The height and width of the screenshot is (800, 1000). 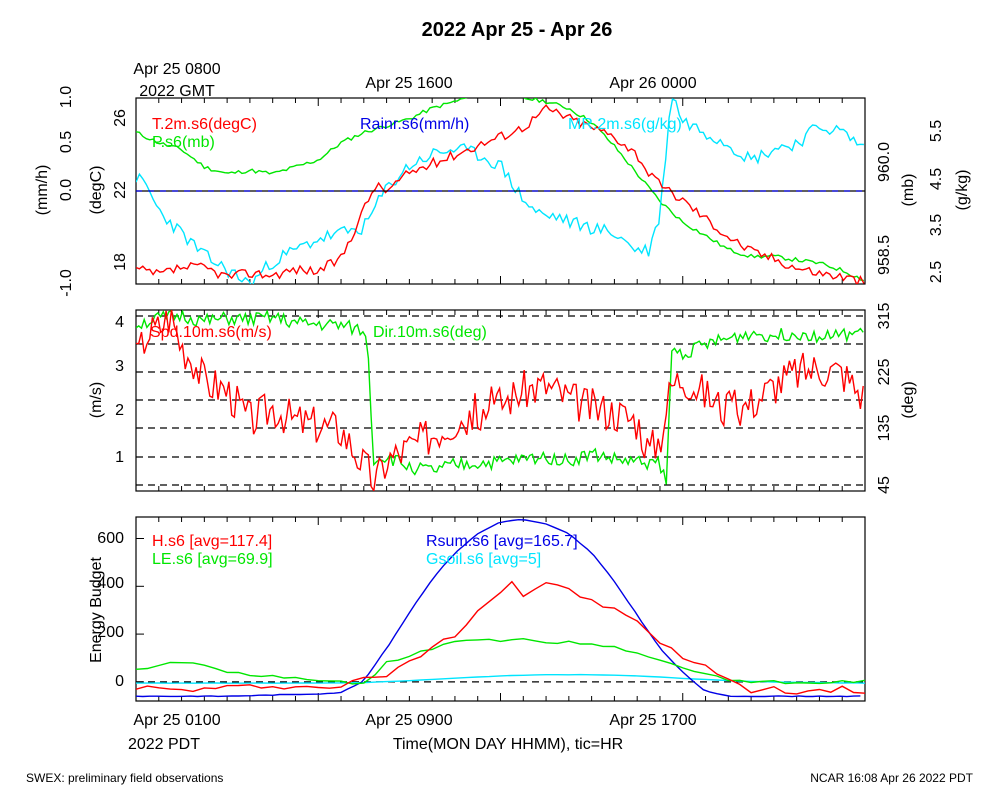 I want to click on series-label: P.s6(mb), so click(x=183, y=142).